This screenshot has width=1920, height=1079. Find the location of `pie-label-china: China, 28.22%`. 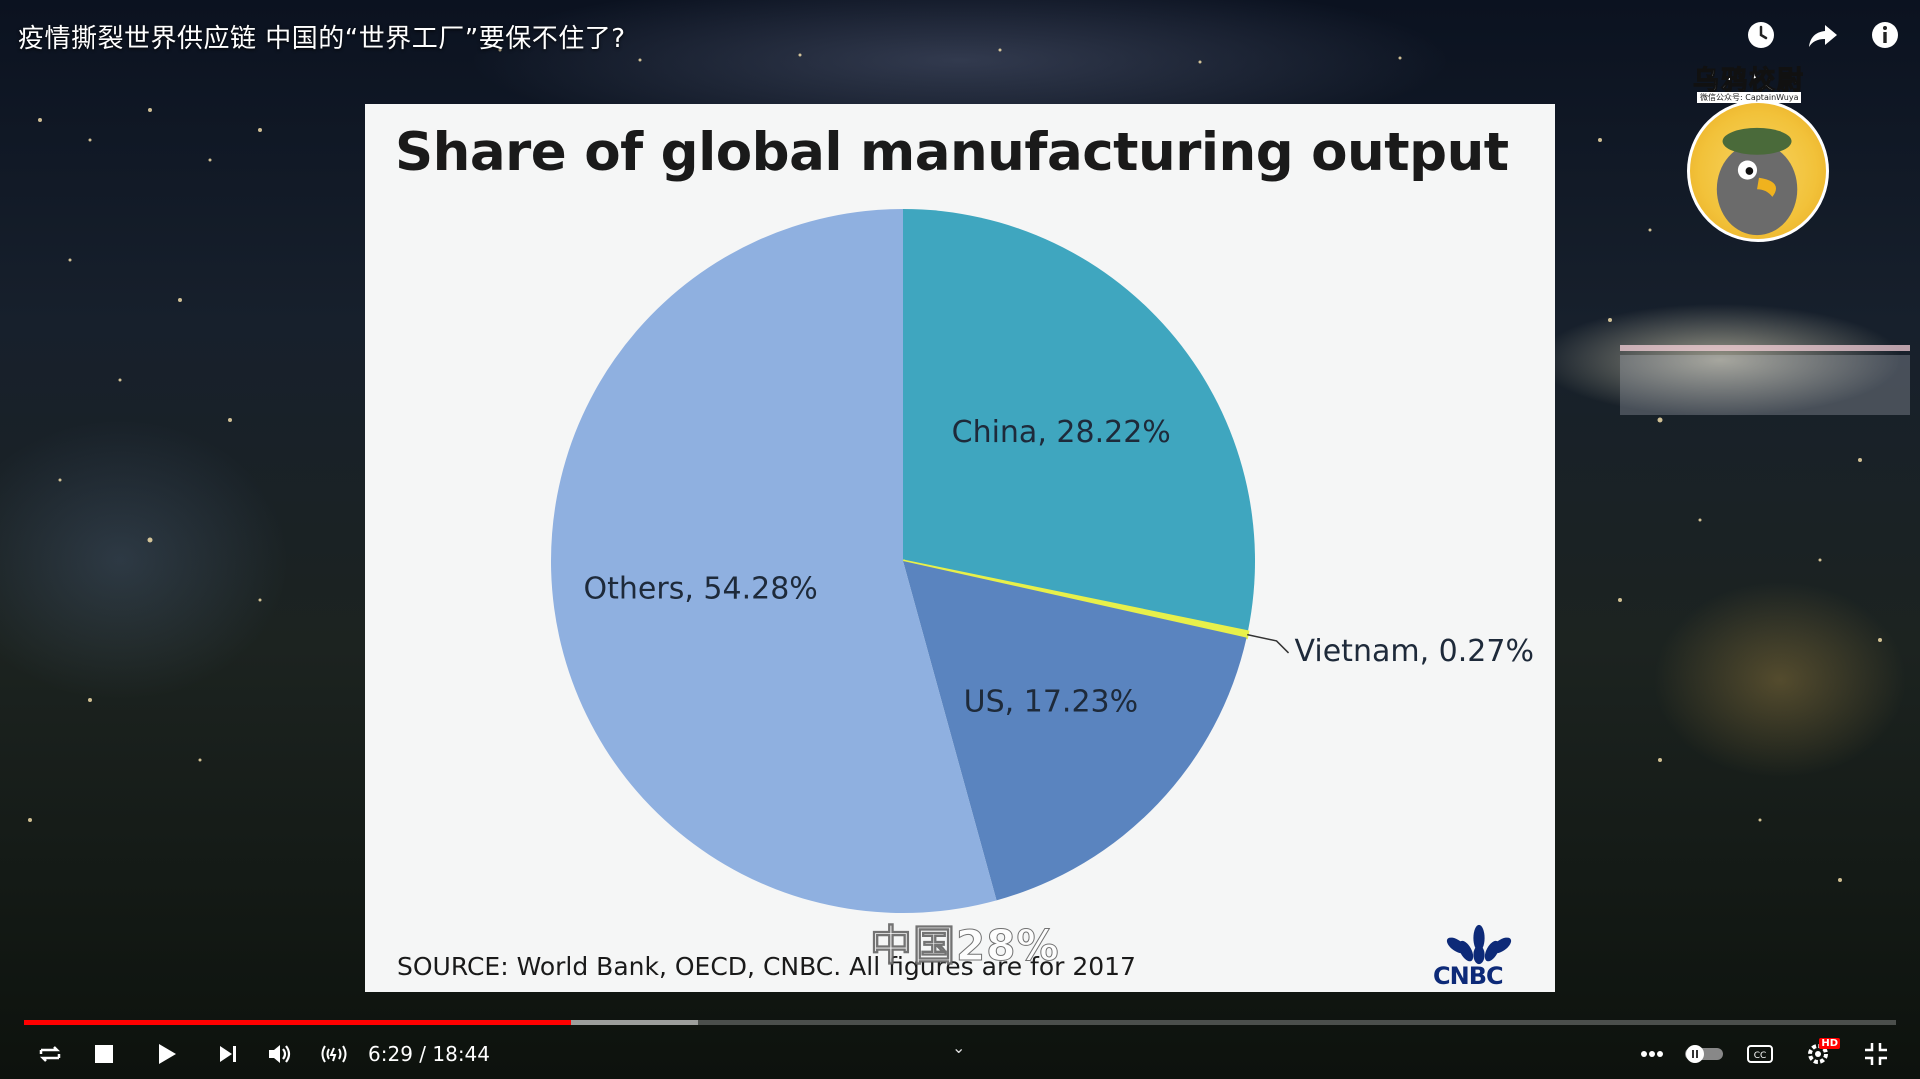

pie-label-china: China, 28.22% is located at coordinates (1061, 432).